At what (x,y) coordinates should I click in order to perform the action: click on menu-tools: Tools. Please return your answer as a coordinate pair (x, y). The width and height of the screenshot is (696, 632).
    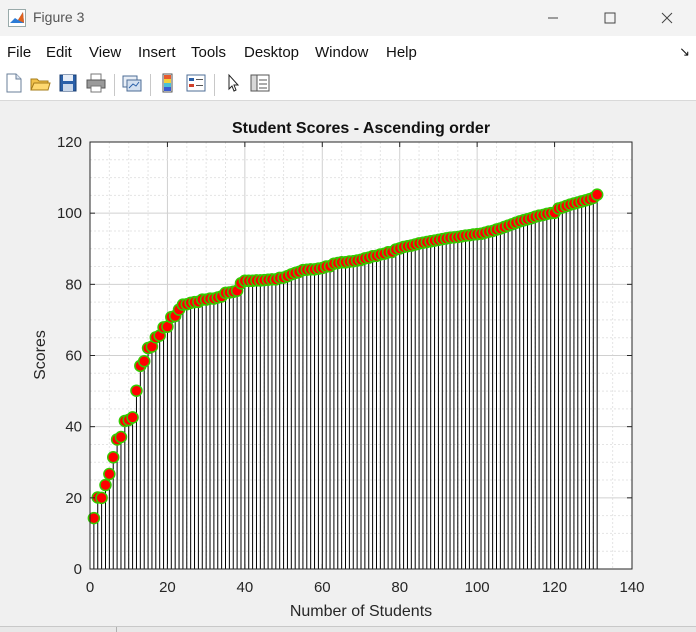
    Looking at the image, I should click on (209, 52).